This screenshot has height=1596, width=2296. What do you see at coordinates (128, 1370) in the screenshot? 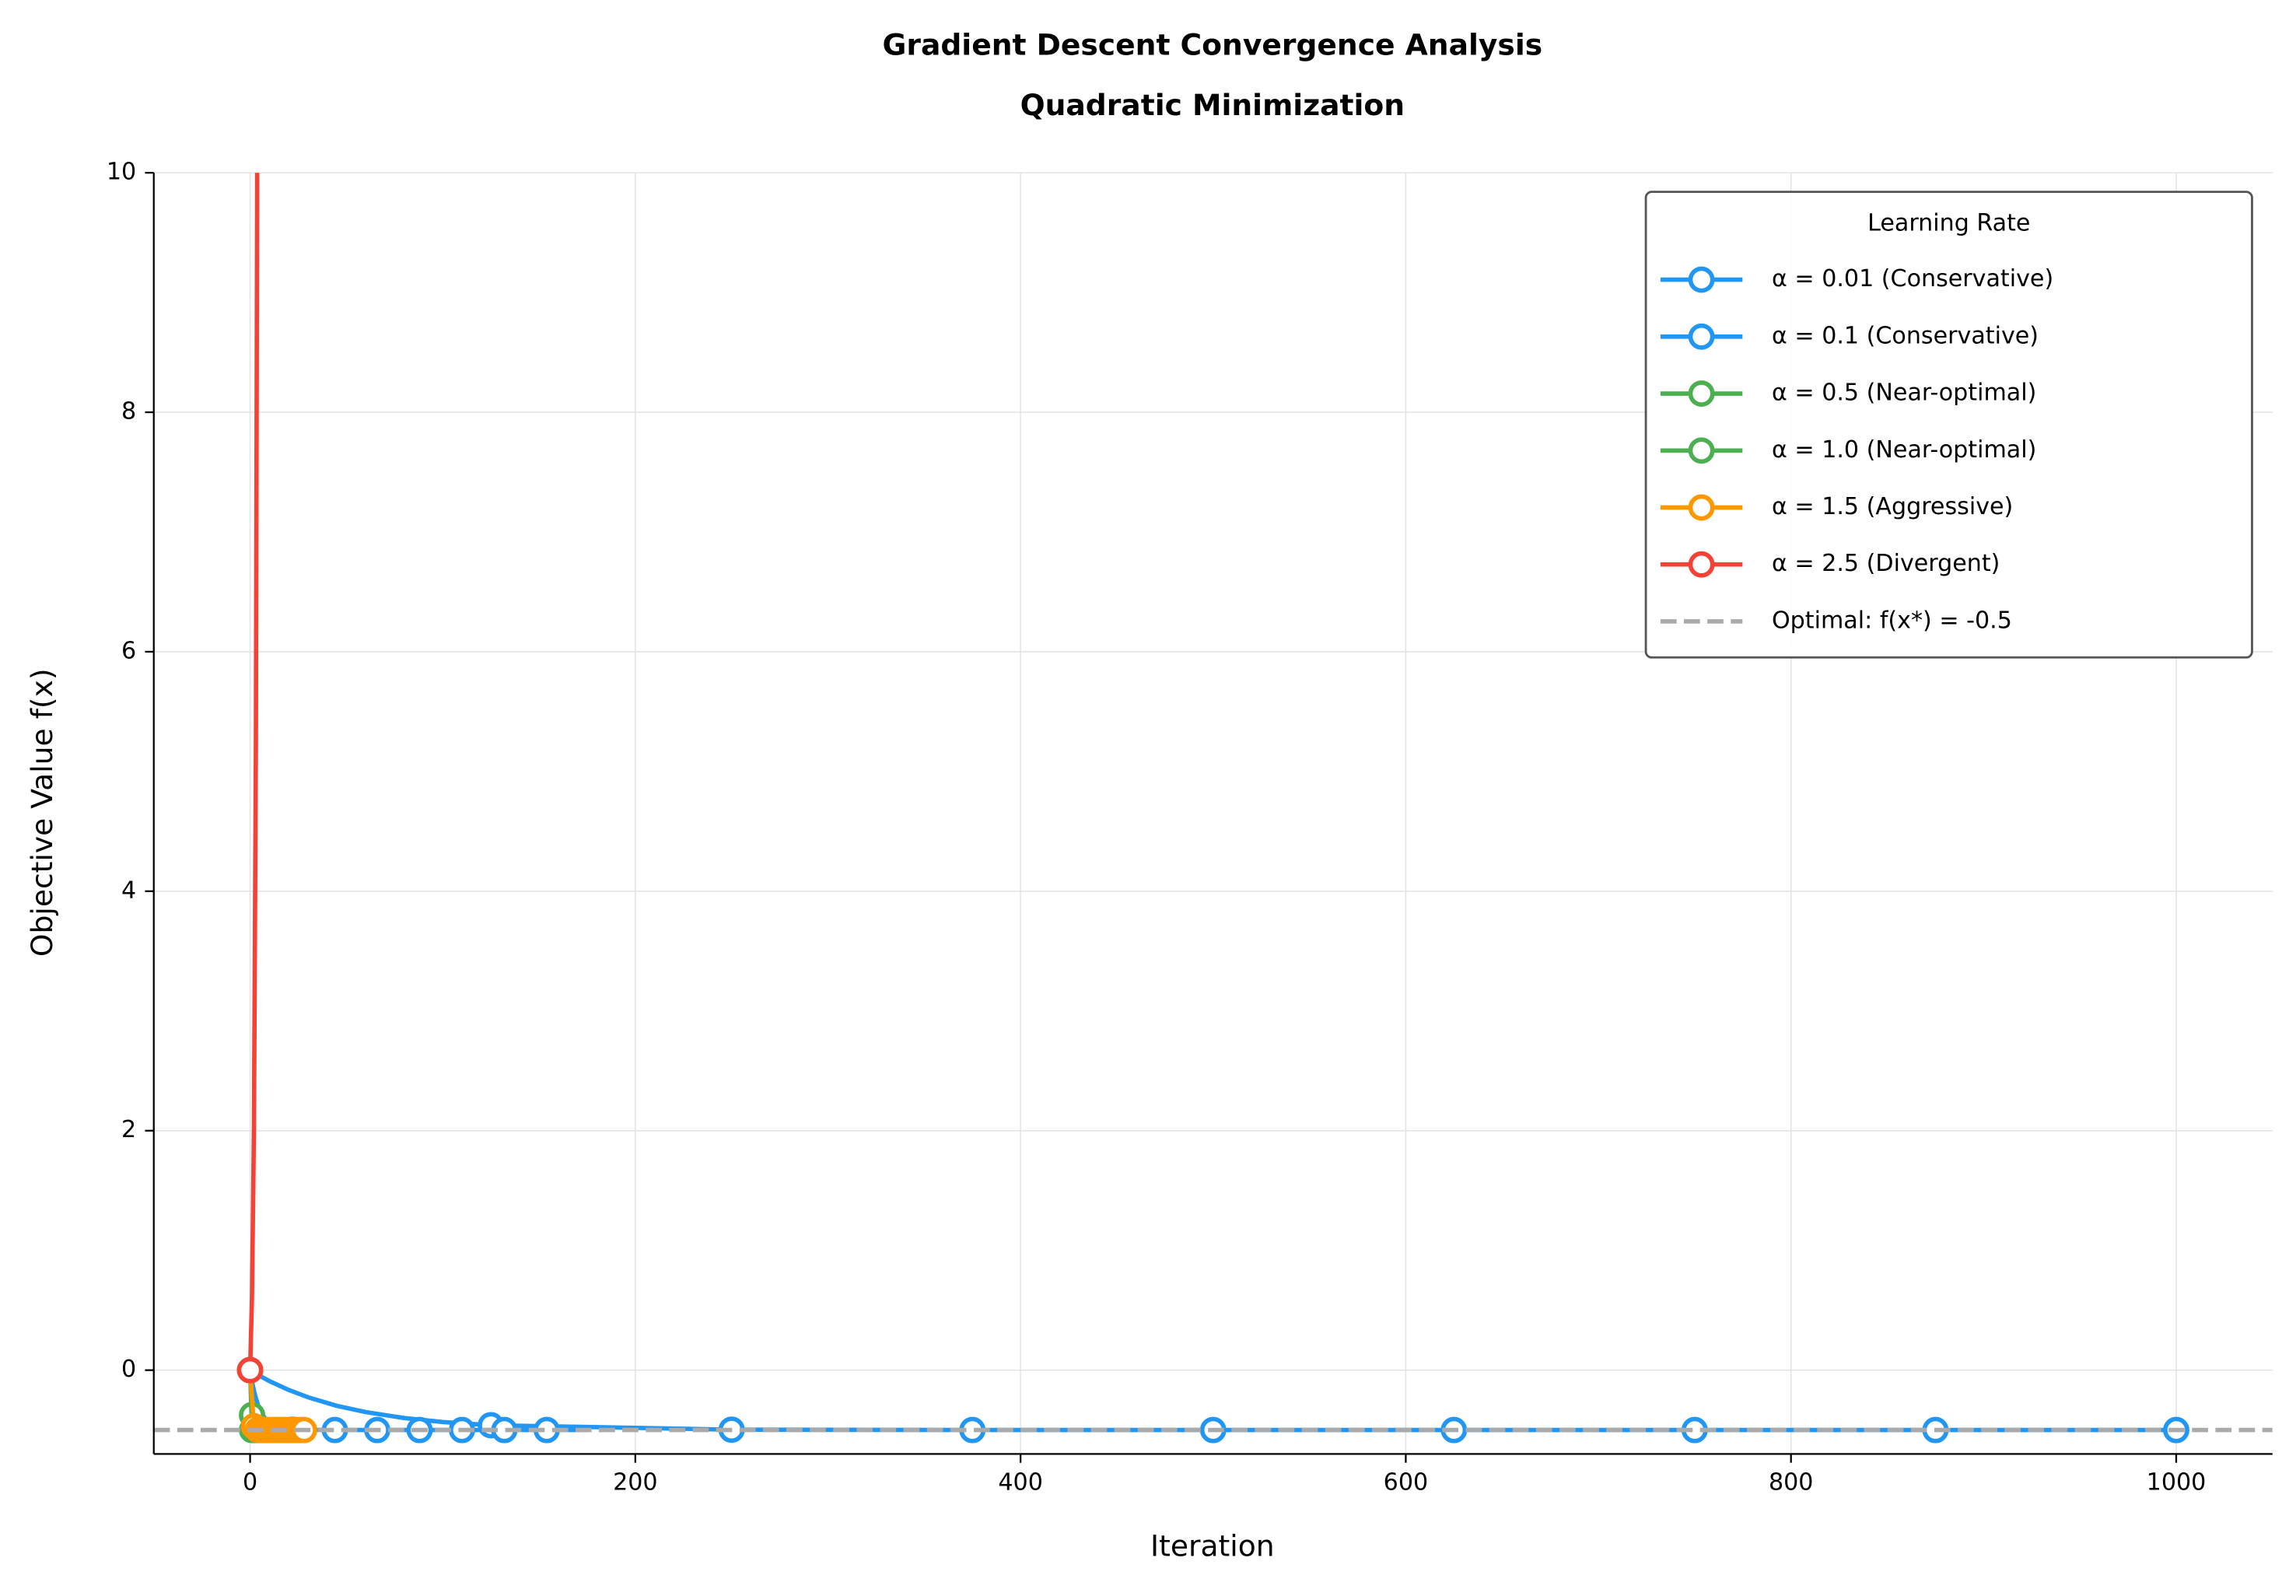
I see `y-tick-label: 0` at bounding box center [128, 1370].